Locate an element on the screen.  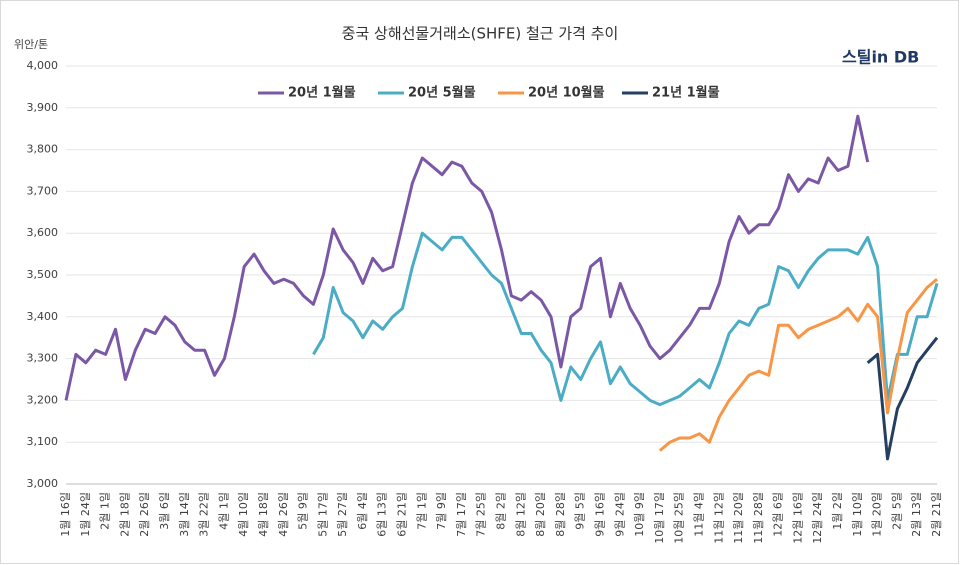
logo: 스틸in DB is located at coordinates (880, 57).